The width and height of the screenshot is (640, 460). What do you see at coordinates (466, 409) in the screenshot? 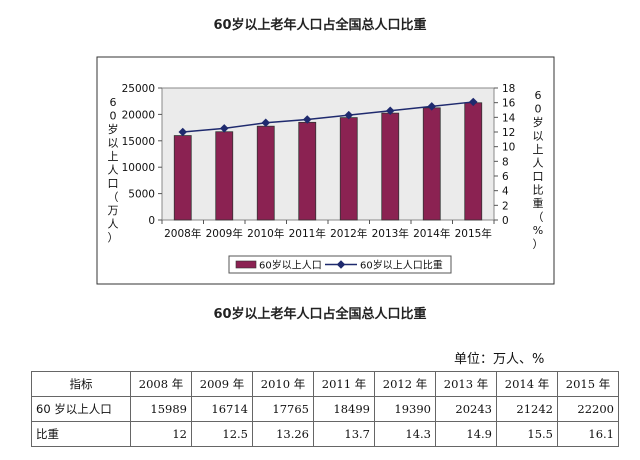
I see `table-cell: 20243` at bounding box center [466, 409].